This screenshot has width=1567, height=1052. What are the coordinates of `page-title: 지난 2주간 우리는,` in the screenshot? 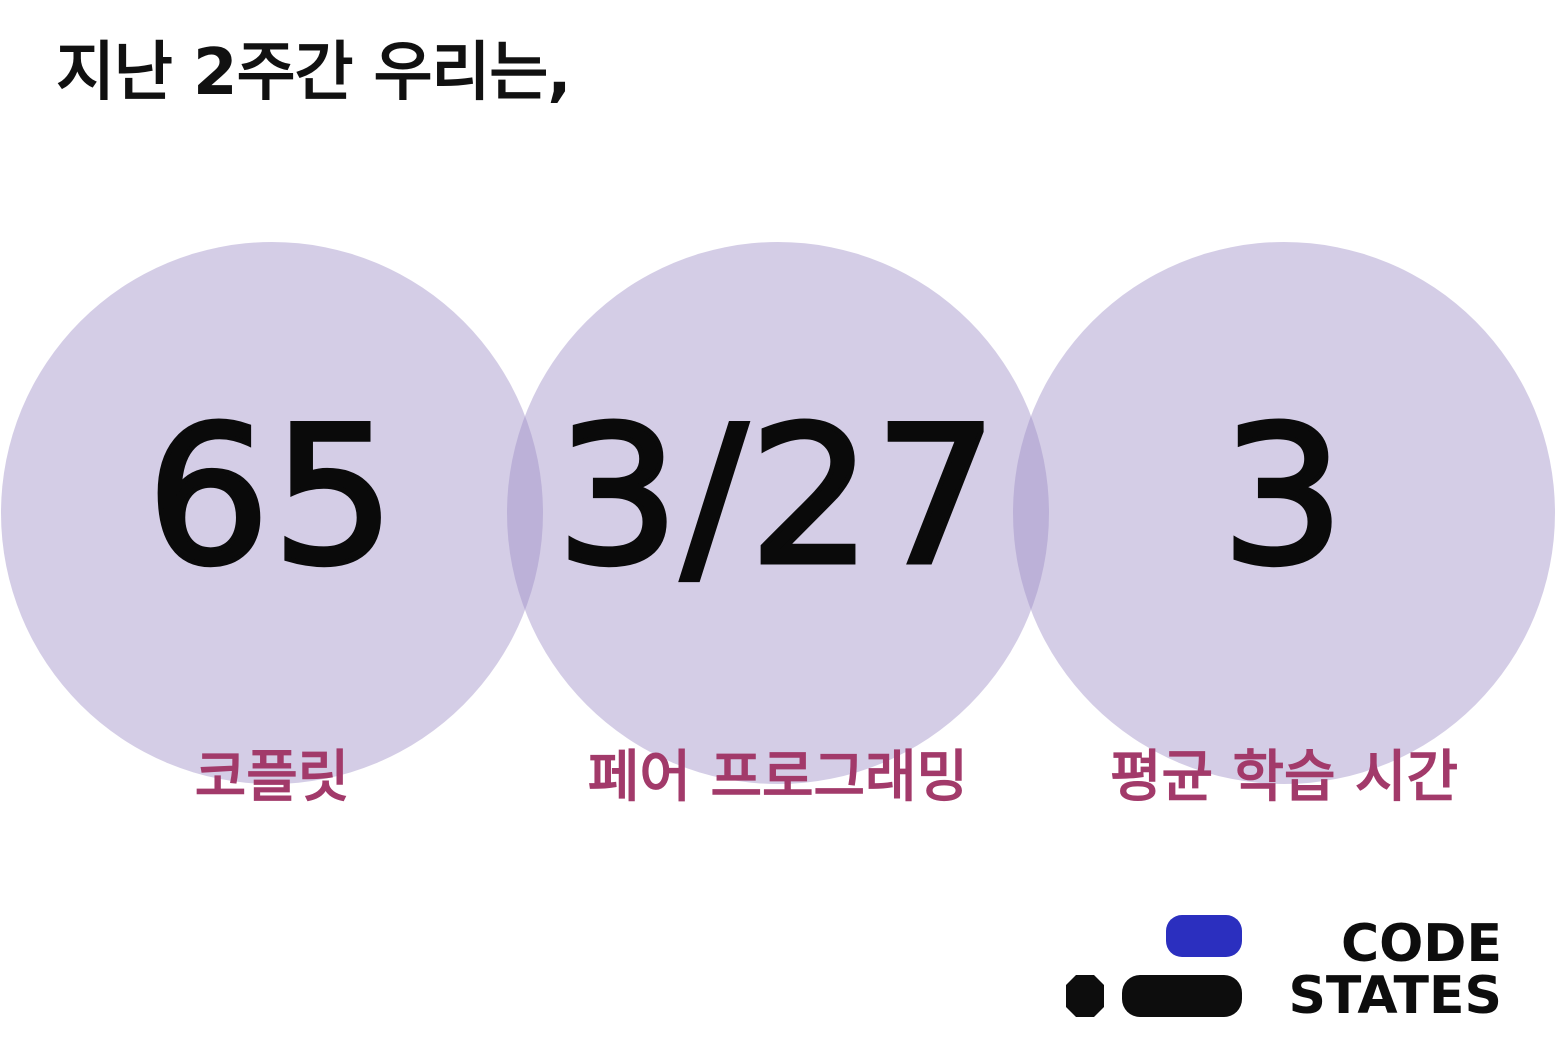 It's located at (314, 73).